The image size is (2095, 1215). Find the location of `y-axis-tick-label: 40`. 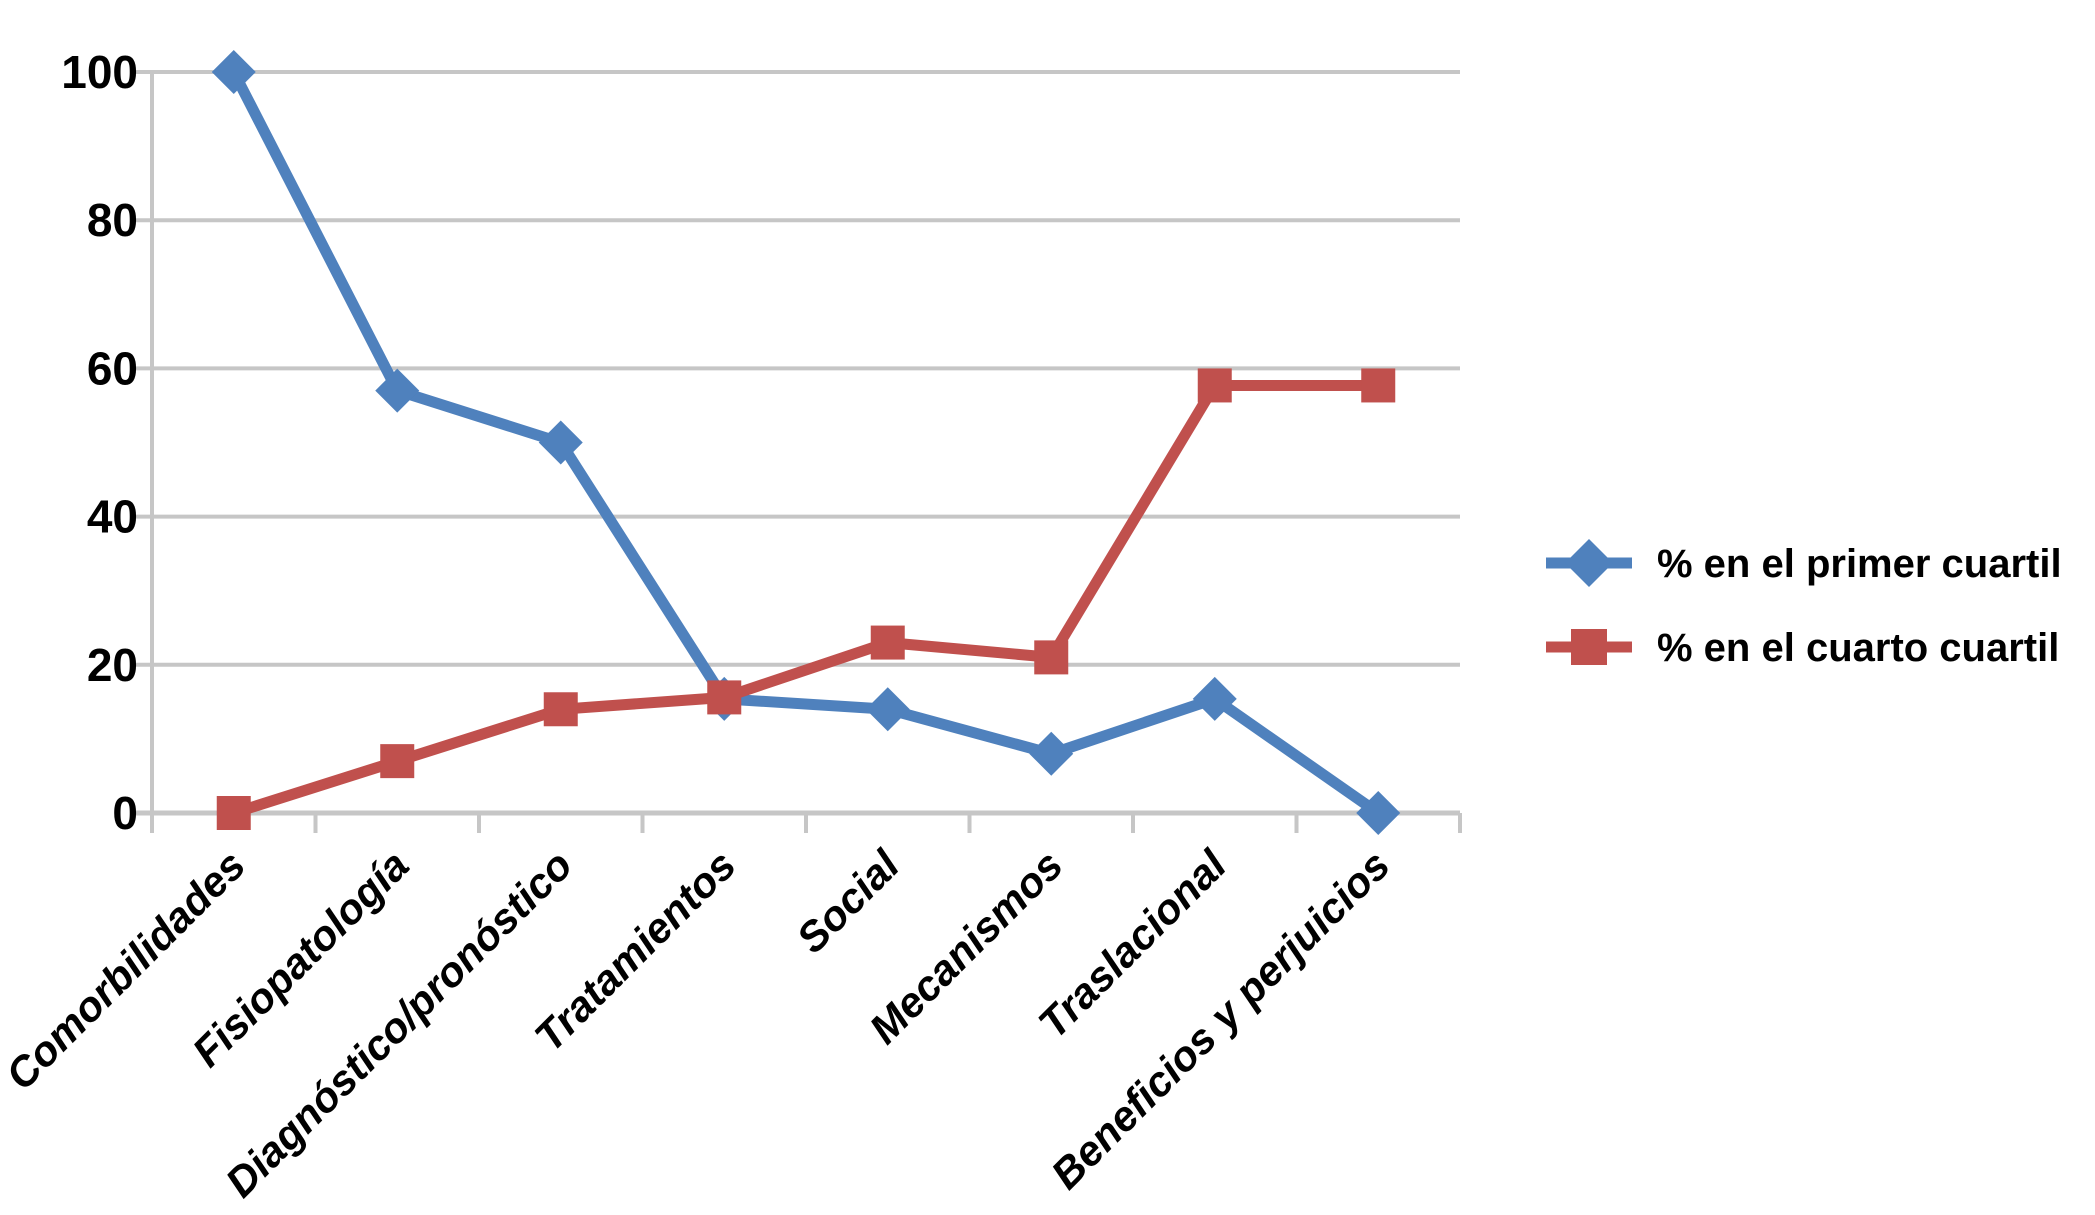

y-axis-tick-label: 40 is located at coordinates (112, 517).